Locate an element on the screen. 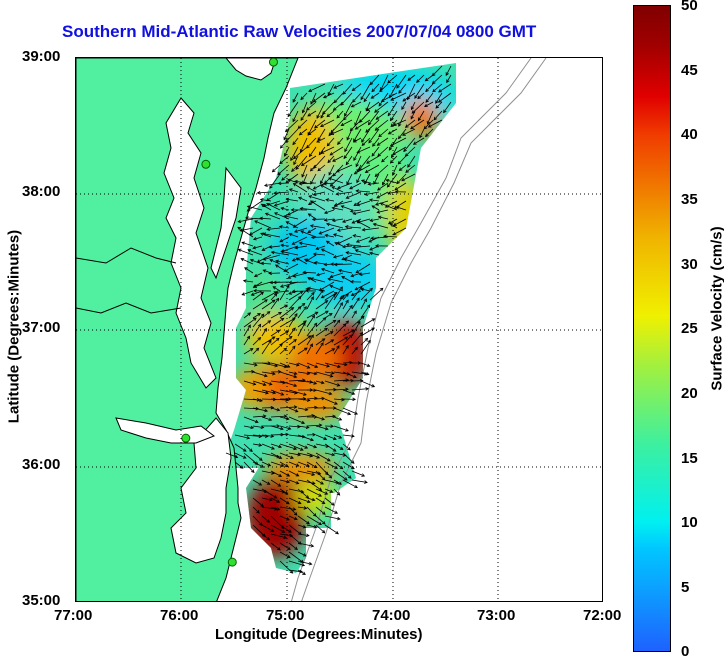  colorbar-tick-label: 45 is located at coordinates (689, 70).